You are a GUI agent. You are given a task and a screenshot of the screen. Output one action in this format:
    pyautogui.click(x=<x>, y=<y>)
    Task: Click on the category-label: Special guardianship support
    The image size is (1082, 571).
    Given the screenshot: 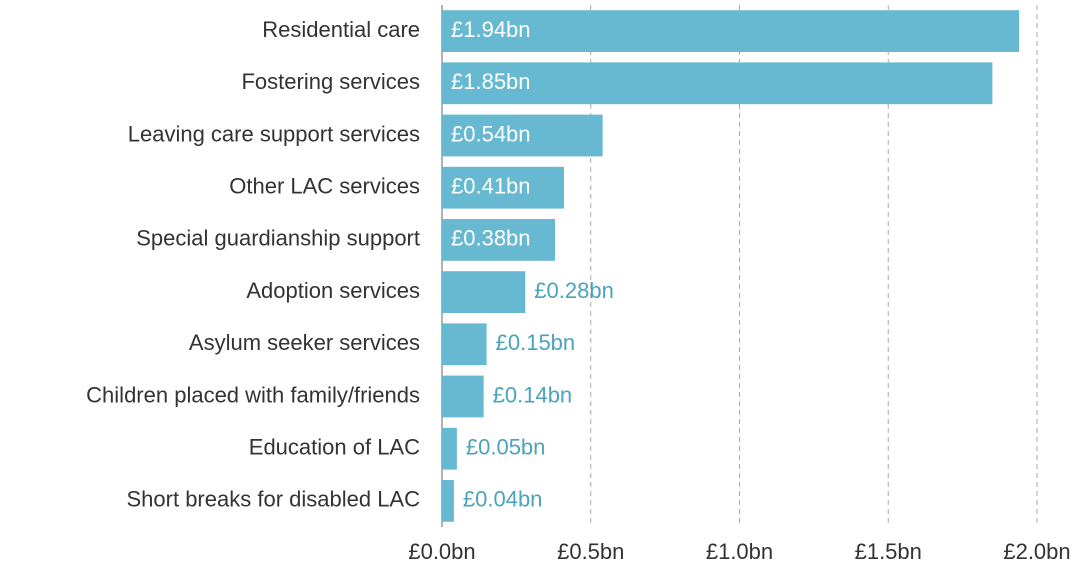 What is the action you would take?
    pyautogui.click(x=278, y=238)
    